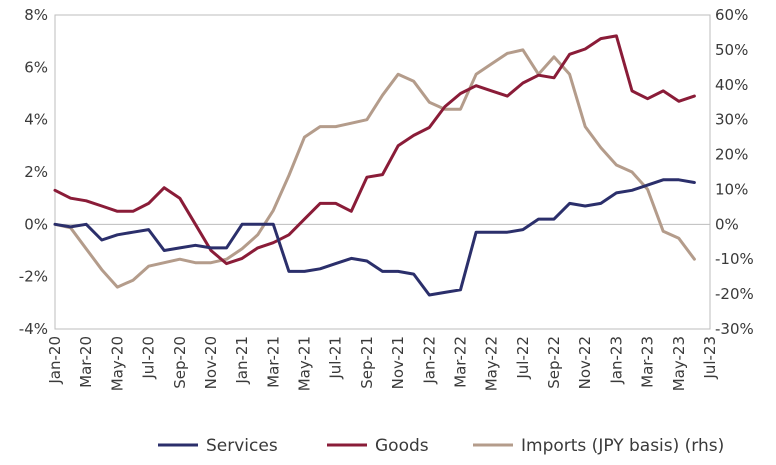 The height and width of the screenshot is (465, 776). Describe the element at coordinates (33, 277) in the screenshot. I see `left-tick-label: -2%` at that location.